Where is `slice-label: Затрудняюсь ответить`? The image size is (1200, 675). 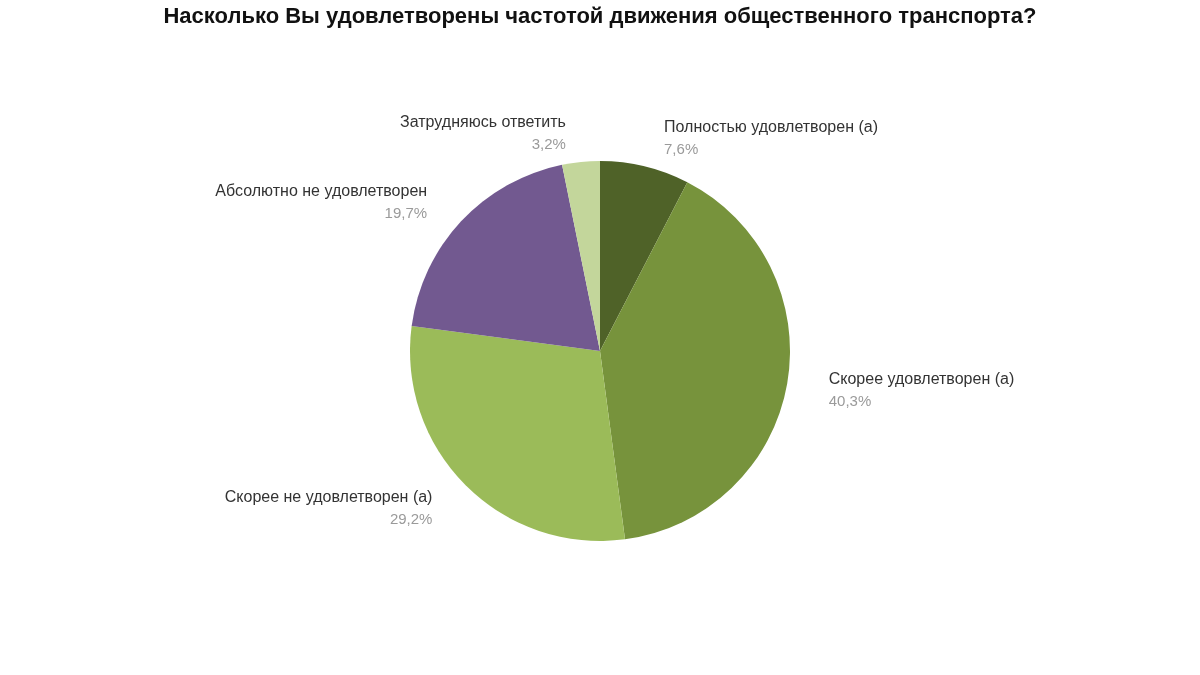
slice-label: Затрудняюсь ответить is located at coordinates (483, 122).